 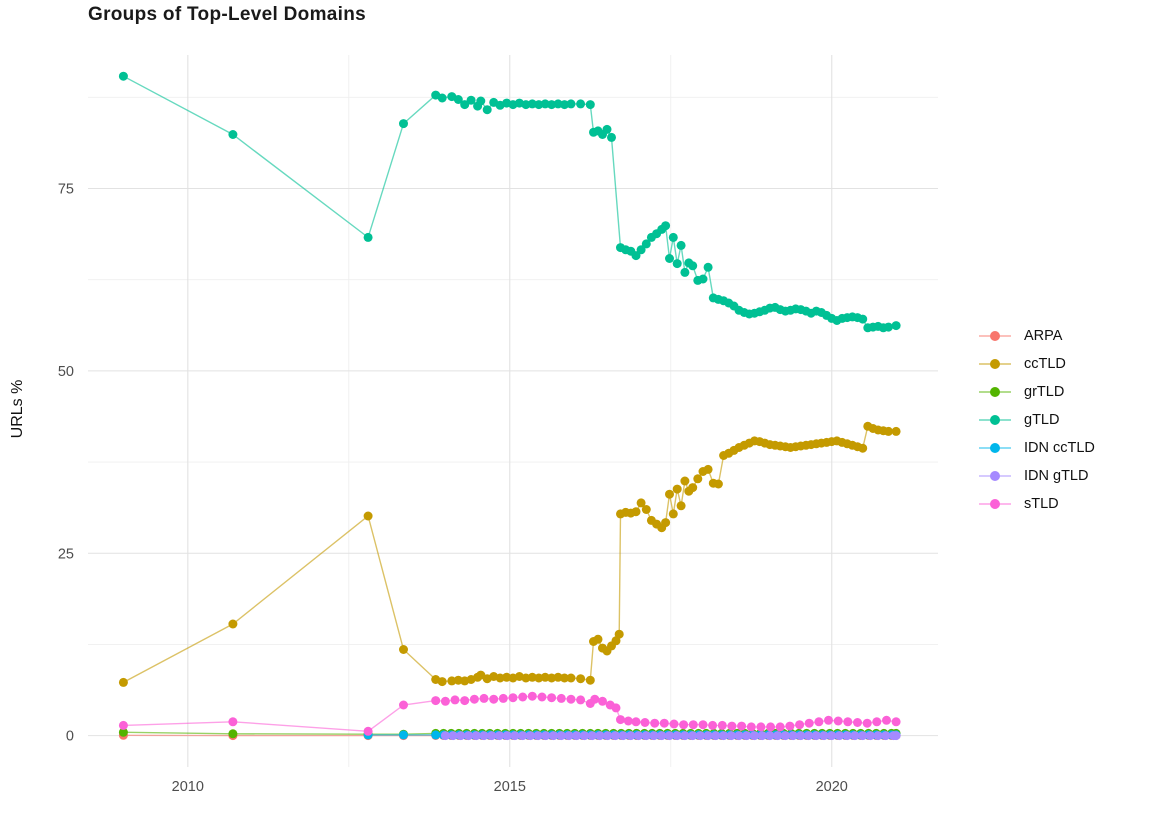 I want to click on legend-label: gTLD, so click(x=1042, y=420).